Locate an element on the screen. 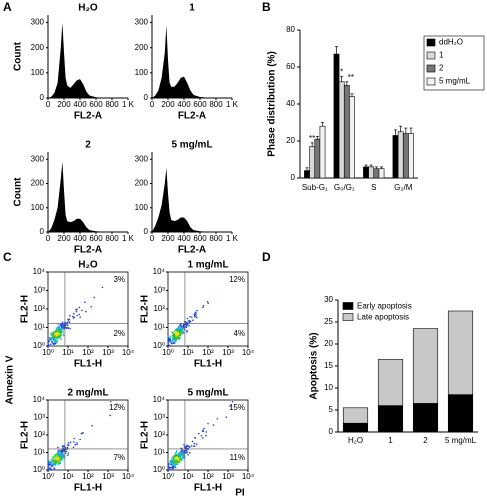 The image size is (487, 500). x-tick-label: G₀/G₁ is located at coordinates (344, 187).